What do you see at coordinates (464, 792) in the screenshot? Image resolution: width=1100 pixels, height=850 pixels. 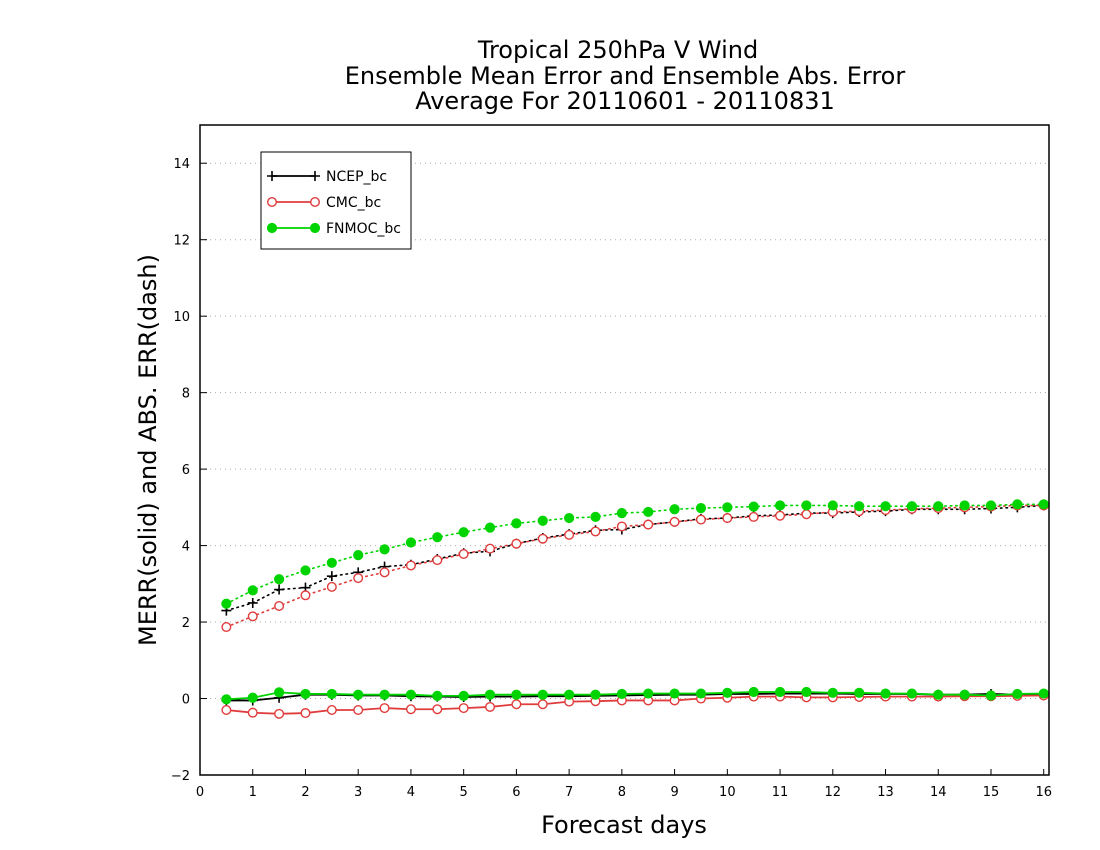 I see `x-tick-label: 5` at bounding box center [464, 792].